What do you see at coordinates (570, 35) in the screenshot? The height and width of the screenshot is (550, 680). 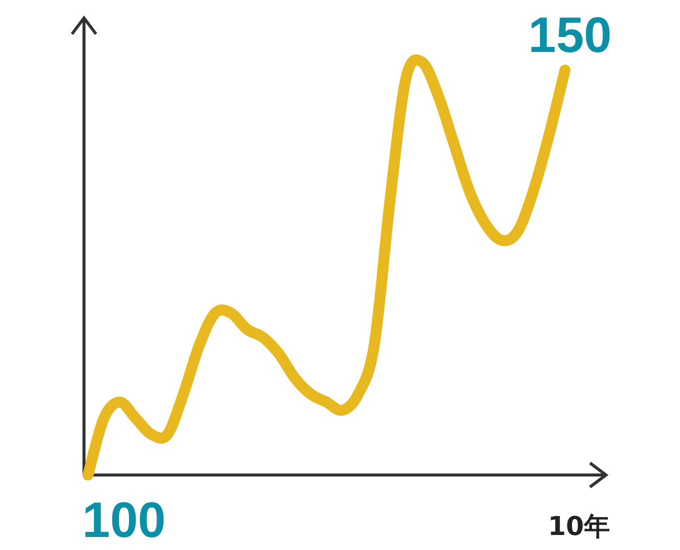 I see `data-label: 150` at bounding box center [570, 35].